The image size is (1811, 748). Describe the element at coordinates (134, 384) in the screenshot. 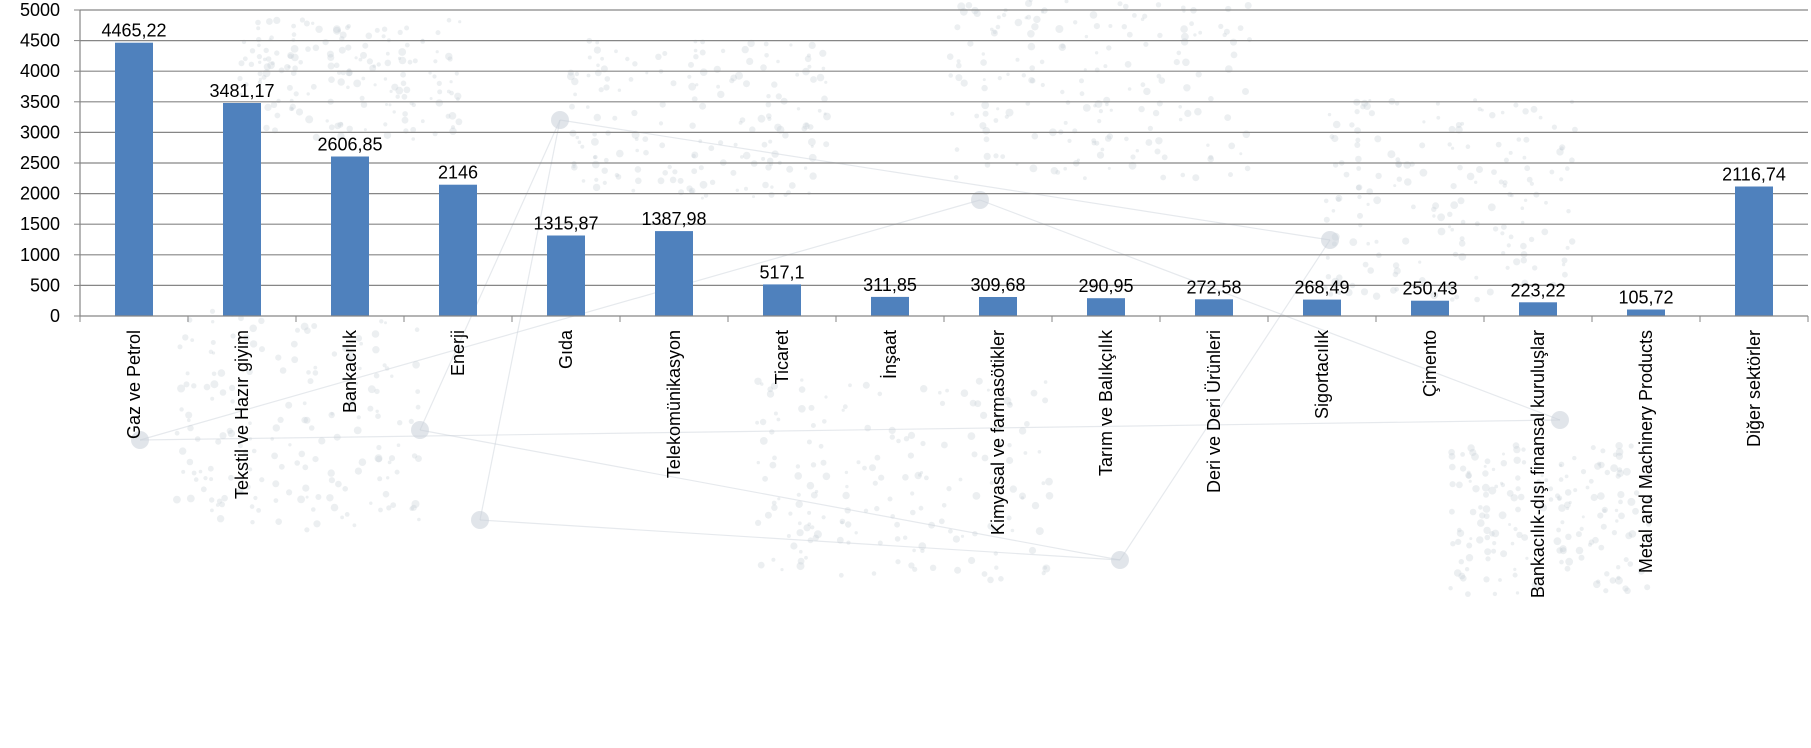

I see `x-tick-label: Gaz ve Petrol` at that location.